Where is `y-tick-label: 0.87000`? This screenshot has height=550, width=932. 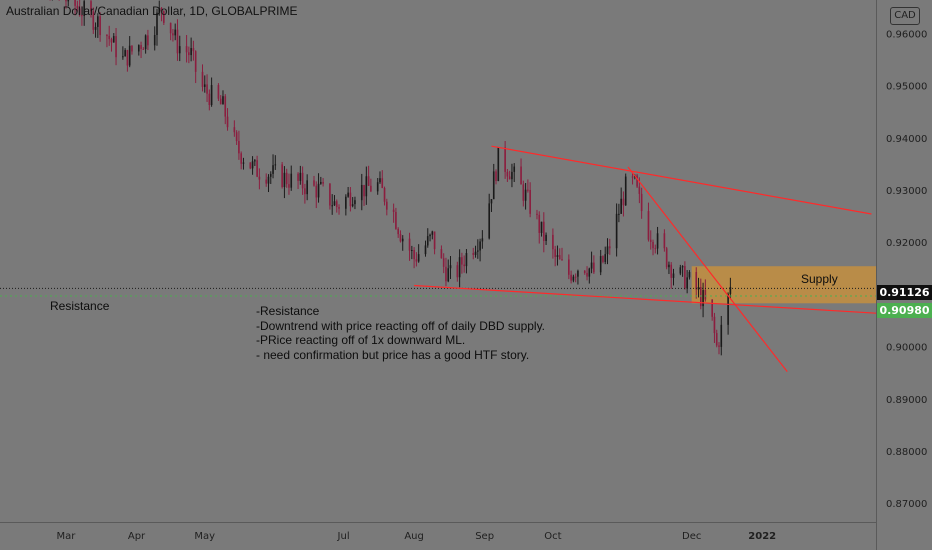
y-tick-label: 0.87000 is located at coordinates (906, 504).